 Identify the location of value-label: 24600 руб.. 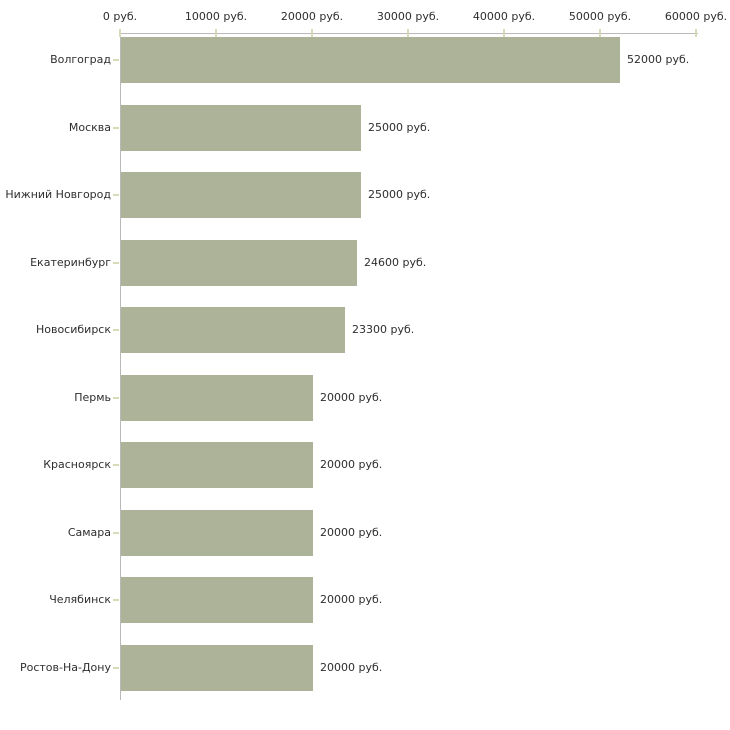
(395, 262).